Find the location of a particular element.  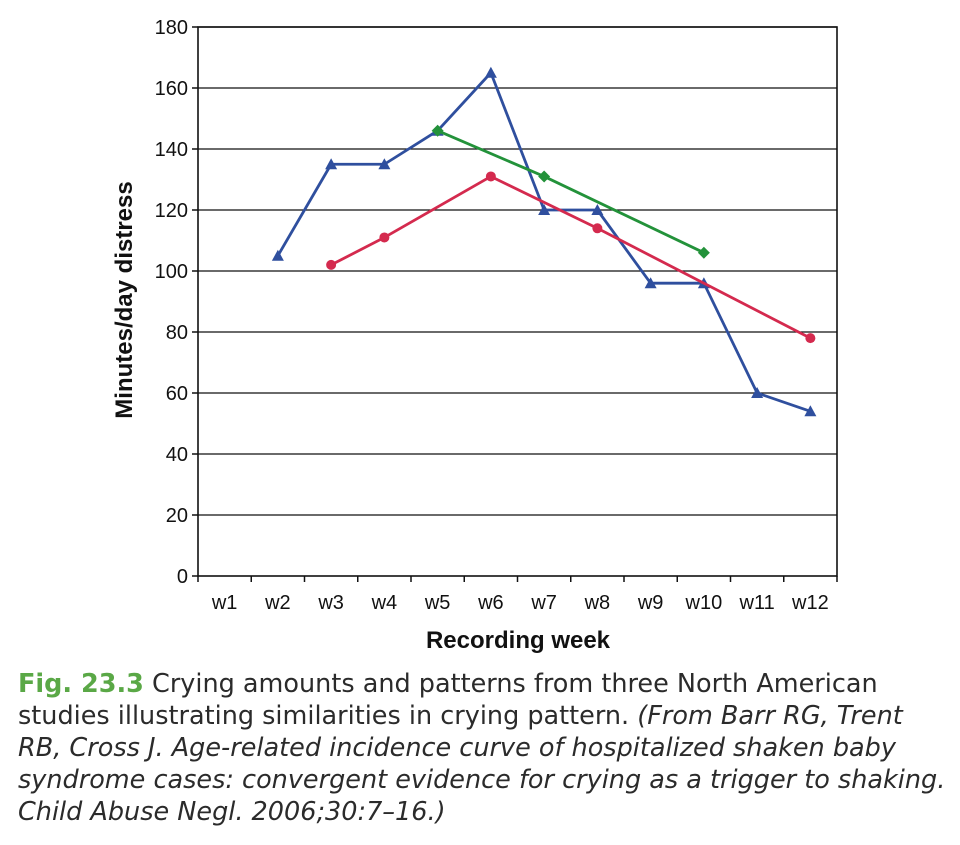

x-tick-label: w6 is located at coordinates (490, 603).